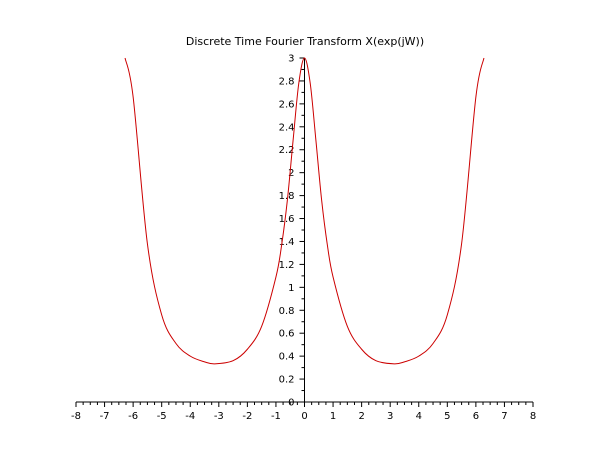 The image size is (610, 464). What do you see at coordinates (504, 416) in the screenshot?
I see `x-tick-label: 7` at bounding box center [504, 416].